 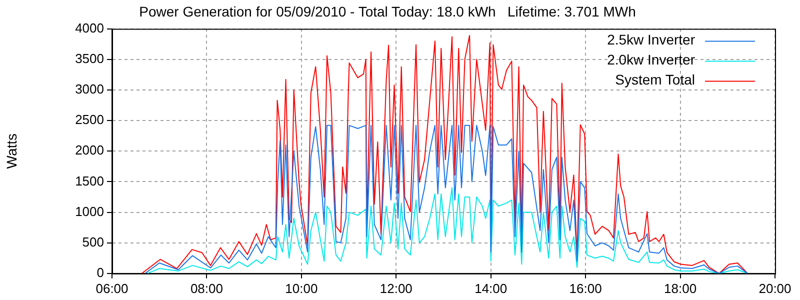 I want to click on y-axis-title: Watts, so click(x=11, y=151).